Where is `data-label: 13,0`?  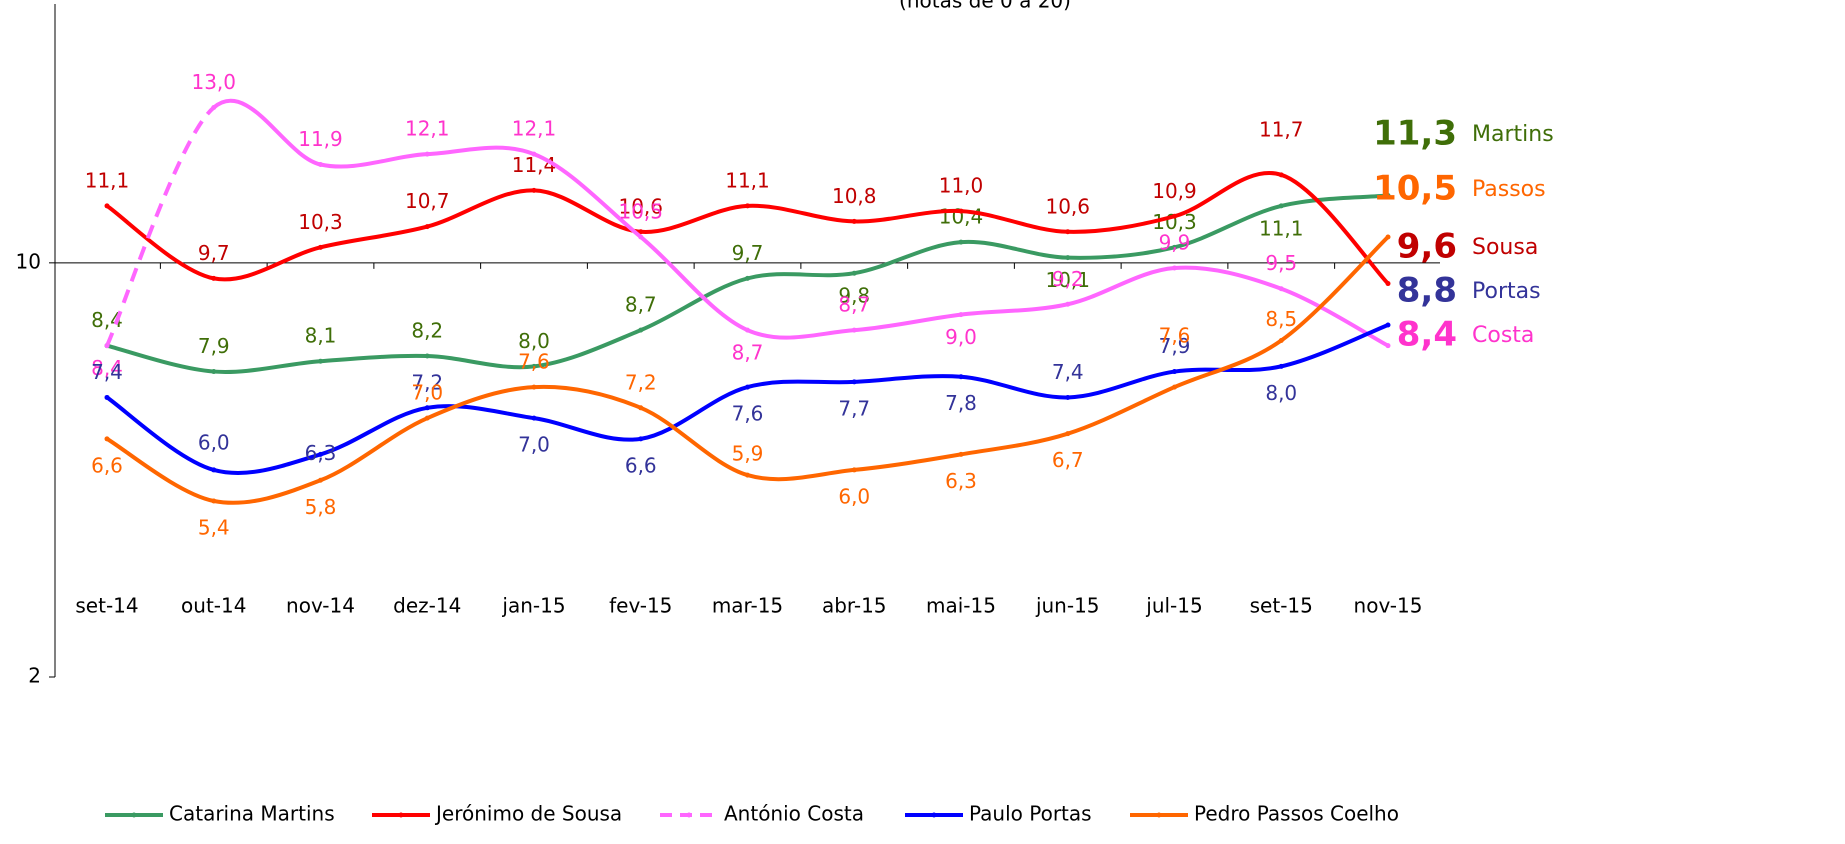 data-label: 13,0 is located at coordinates (213, 82).